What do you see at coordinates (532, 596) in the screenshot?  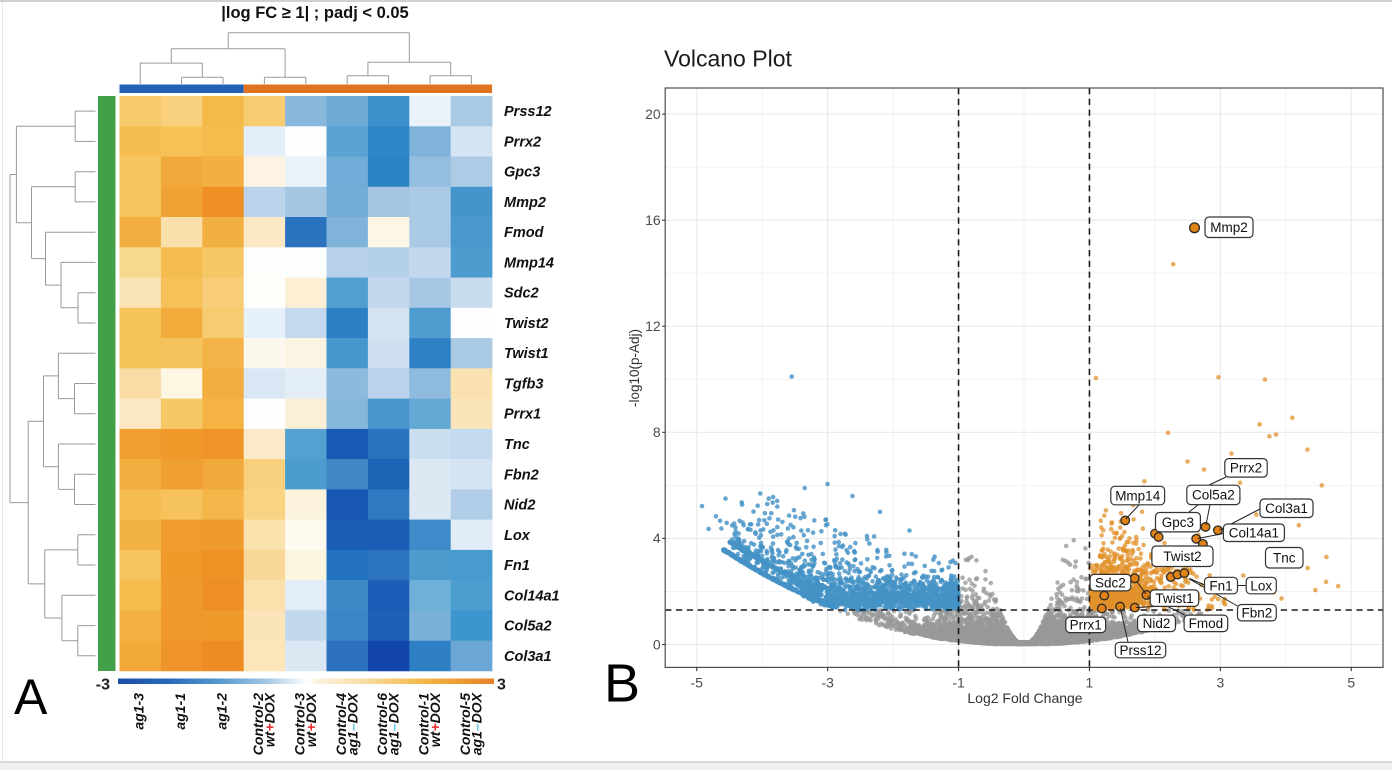 I see `svg-text: Col14a1` at bounding box center [532, 596].